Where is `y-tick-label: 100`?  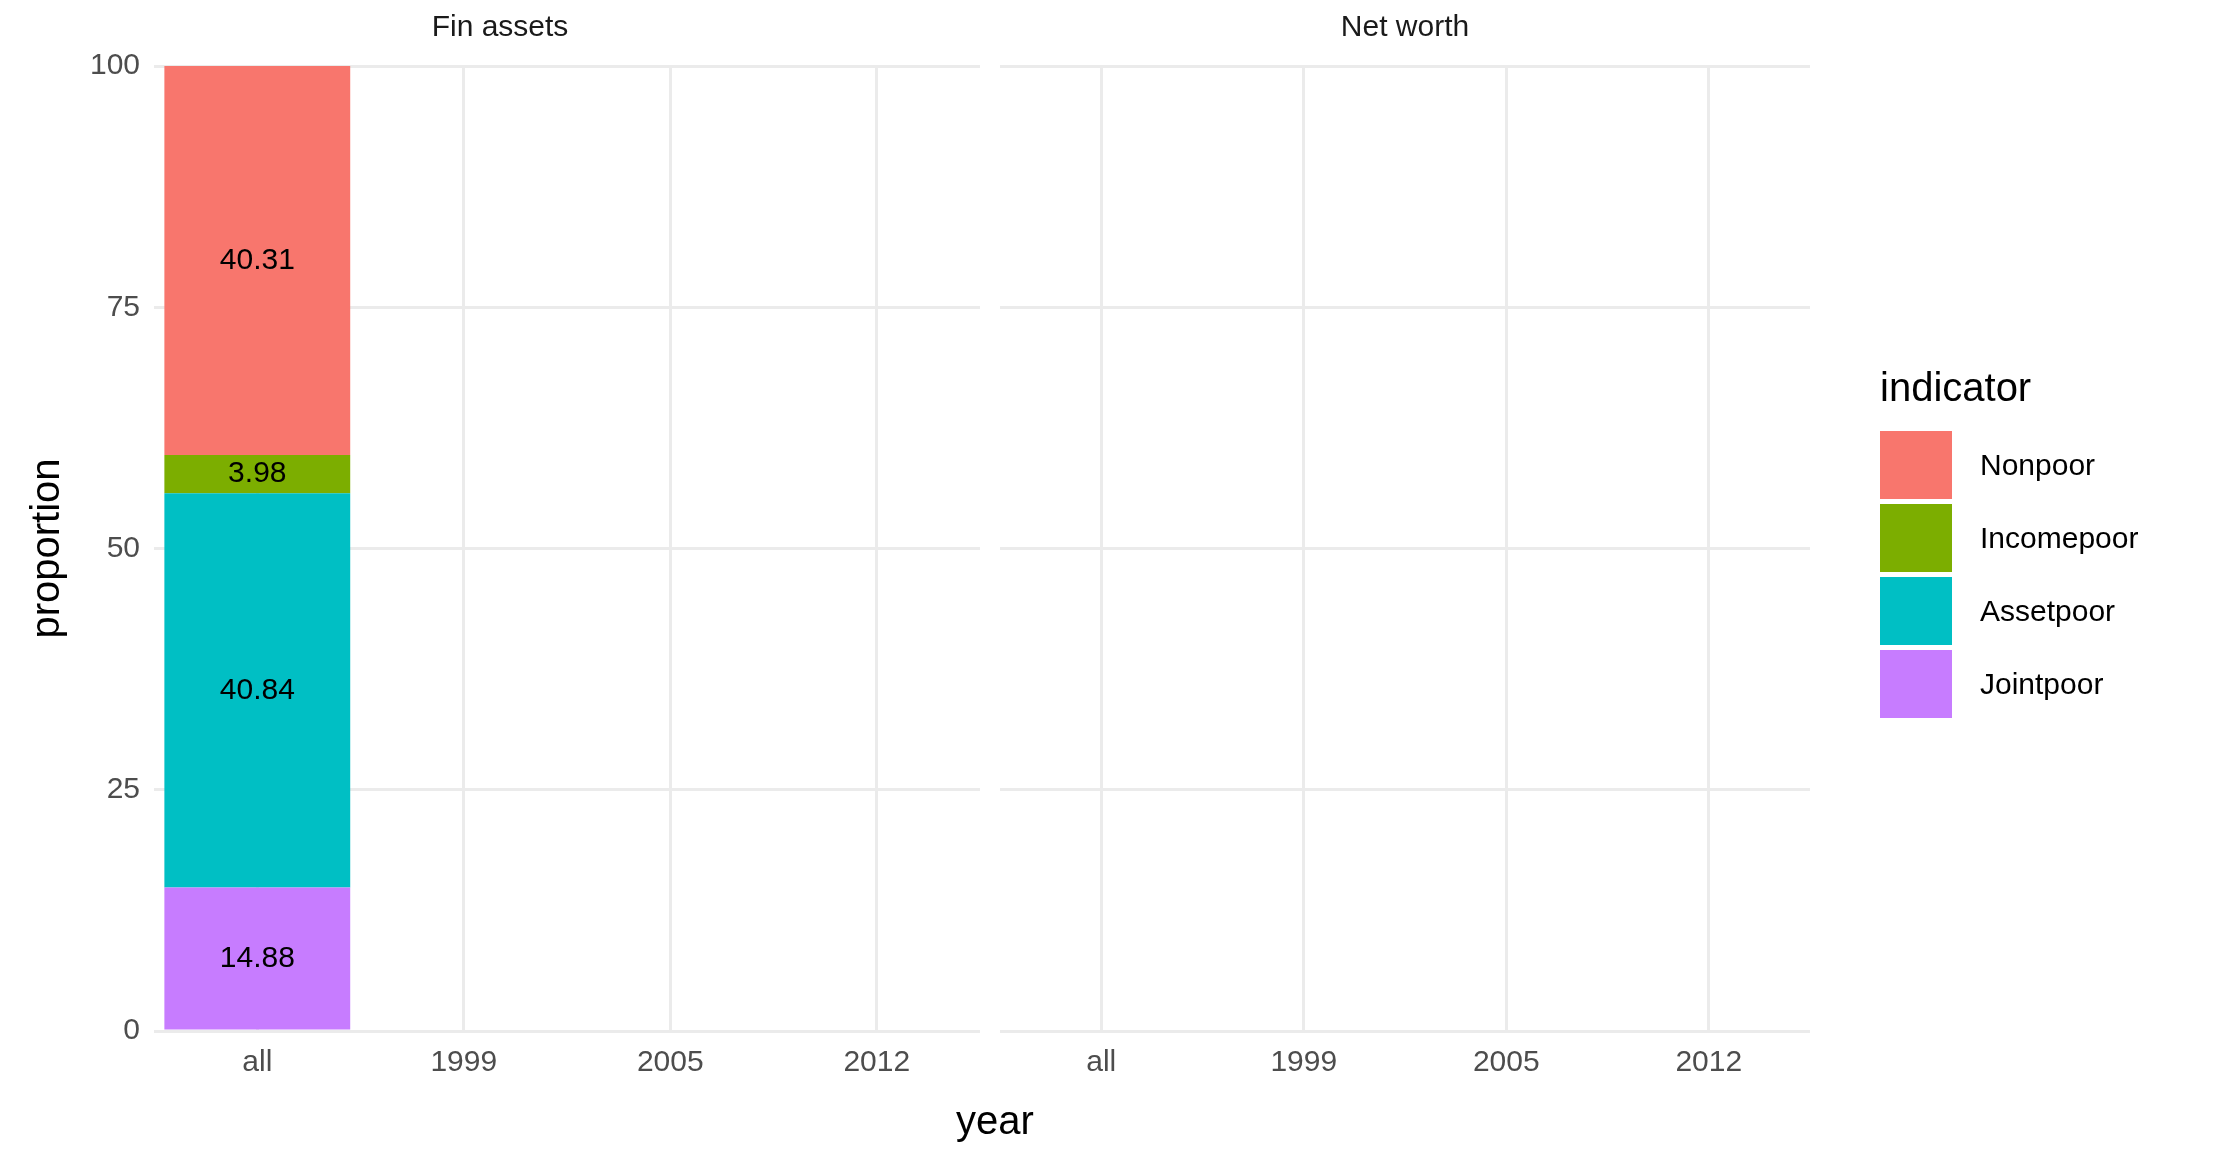
y-tick-label: 100 is located at coordinates (115, 64).